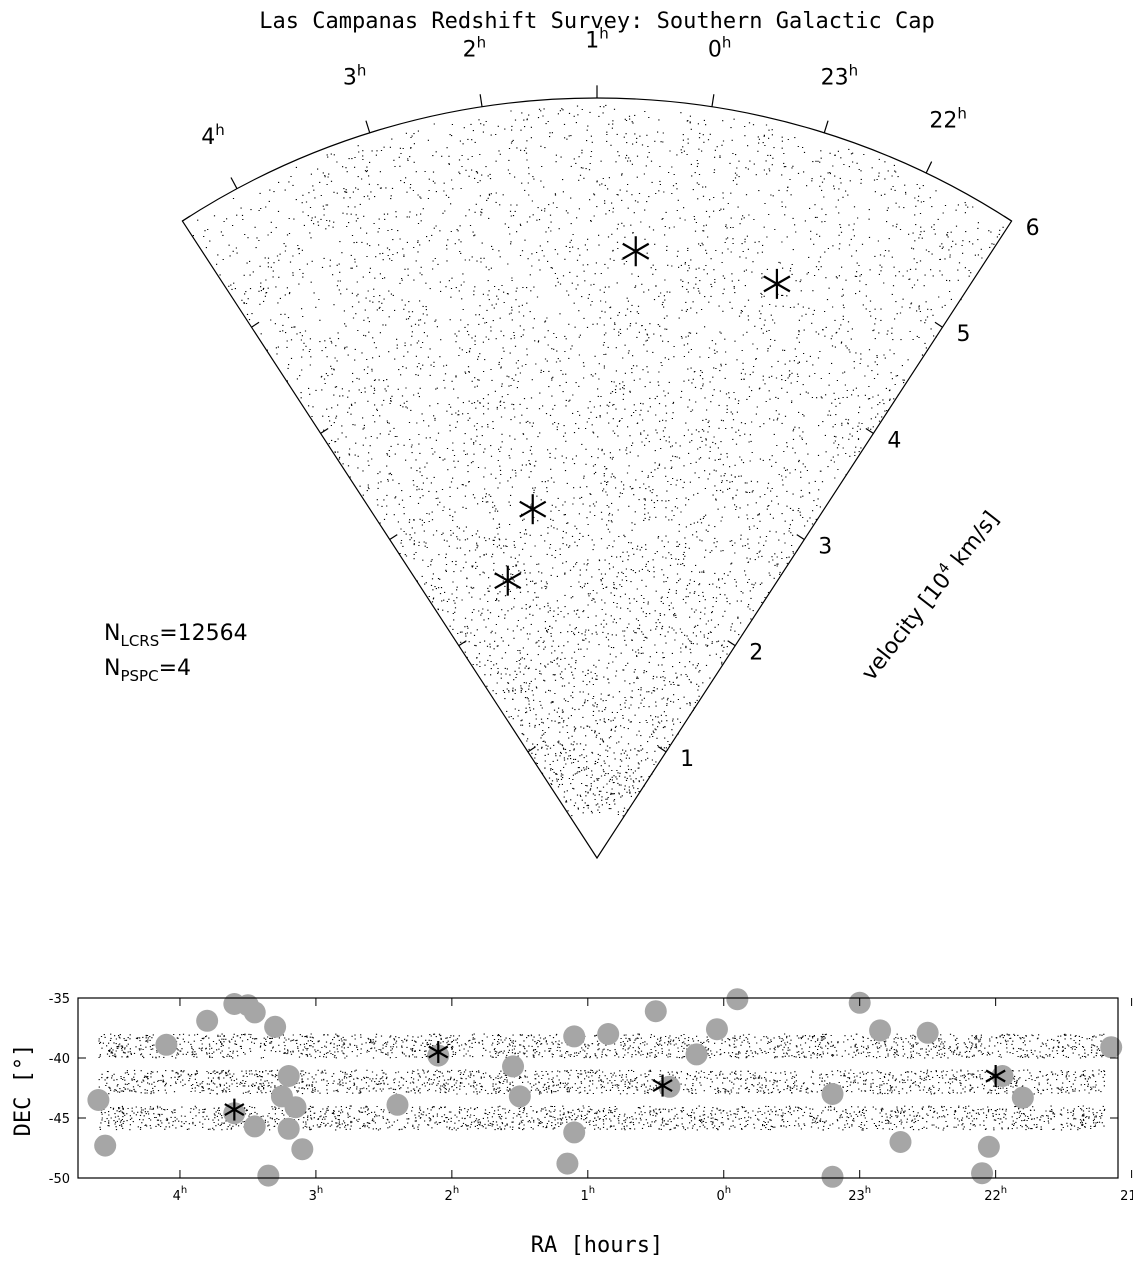 The width and height of the screenshot is (1133, 1262). What do you see at coordinates (894, 440) in the screenshot?
I see `radial-tick-label: 4` at bounding box center [894, 440].